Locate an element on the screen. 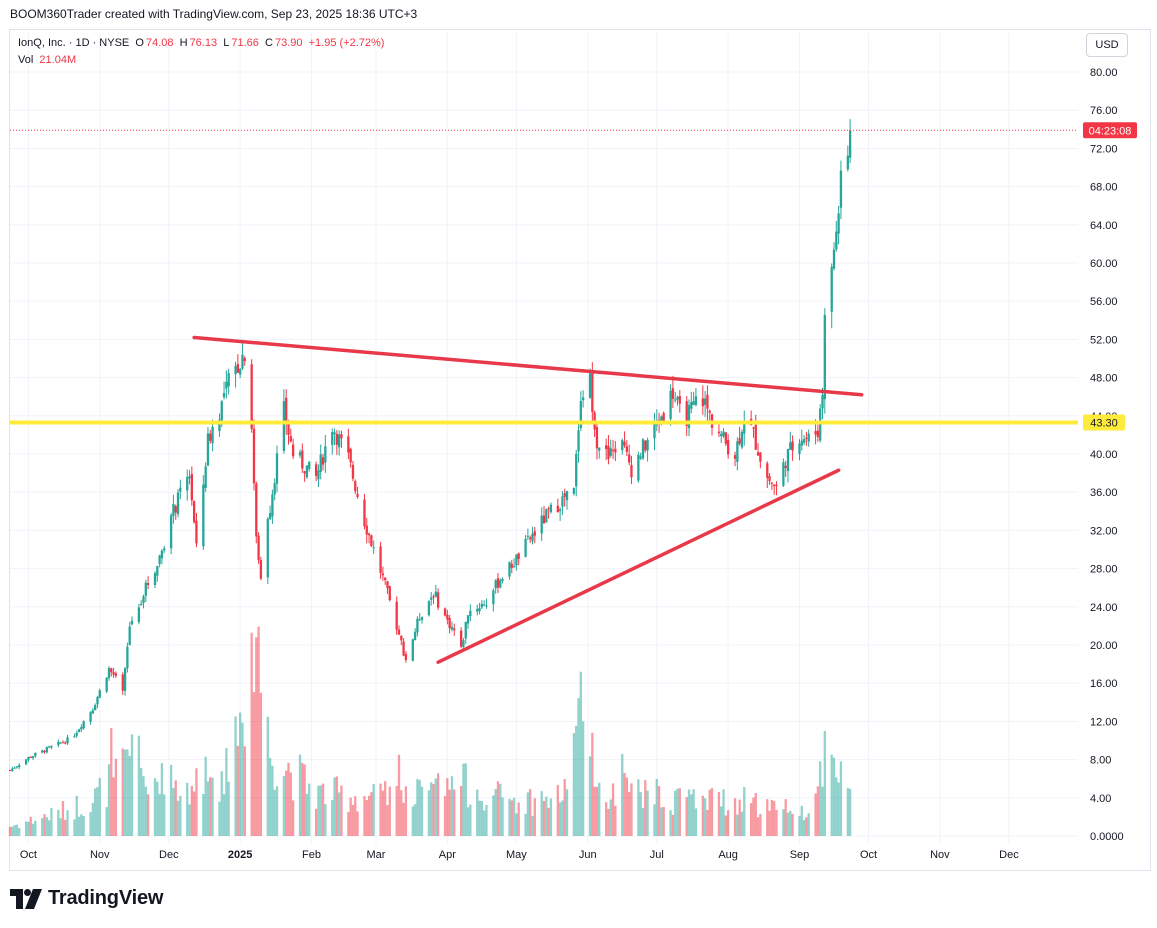  y-tick-label: 28.00 is located at coordinates (1104, 570).